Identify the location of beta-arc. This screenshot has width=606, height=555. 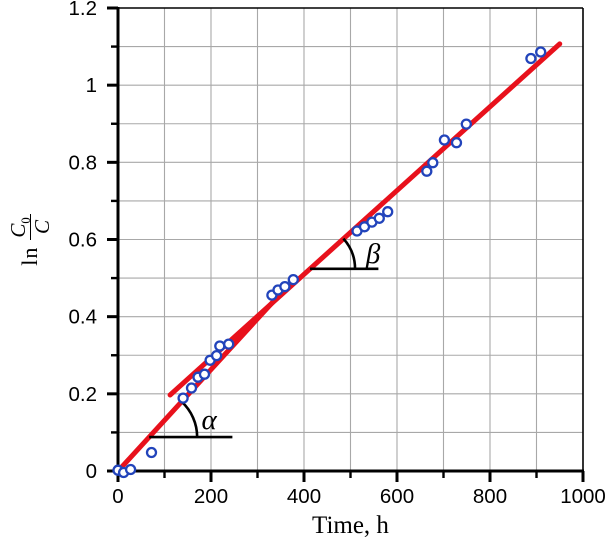
(349, 253).